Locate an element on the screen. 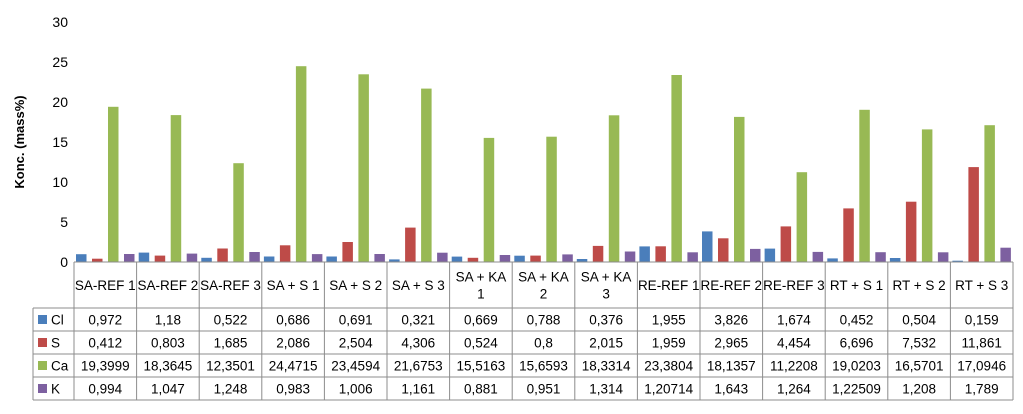 This screenshot has height=414, width=1023. category-label: SA-REF 2 is located at coordinates (168, 285).